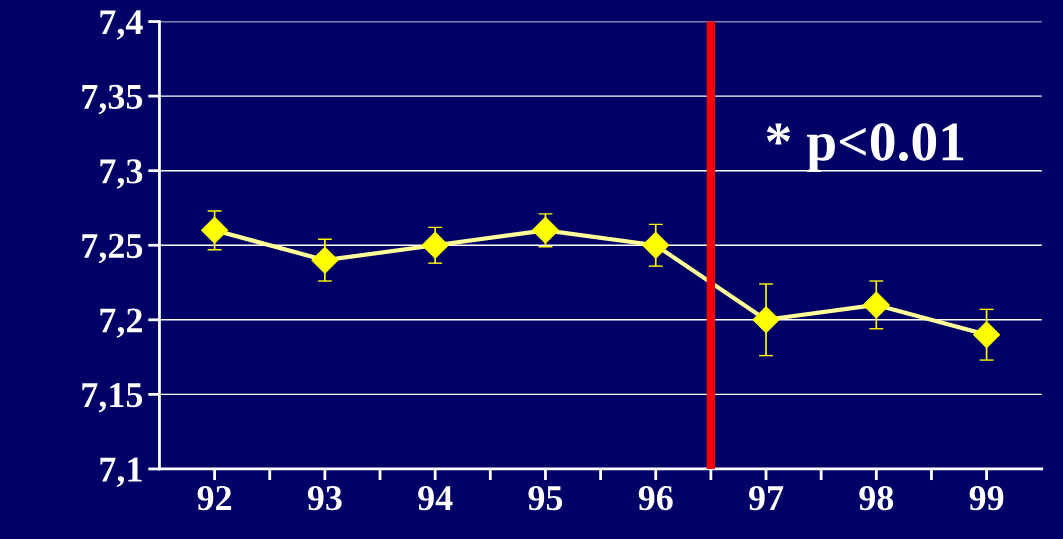  Describe the element at coordinates (324, 498) in the screenshot. I see `x-tick-label: 93` at that location.